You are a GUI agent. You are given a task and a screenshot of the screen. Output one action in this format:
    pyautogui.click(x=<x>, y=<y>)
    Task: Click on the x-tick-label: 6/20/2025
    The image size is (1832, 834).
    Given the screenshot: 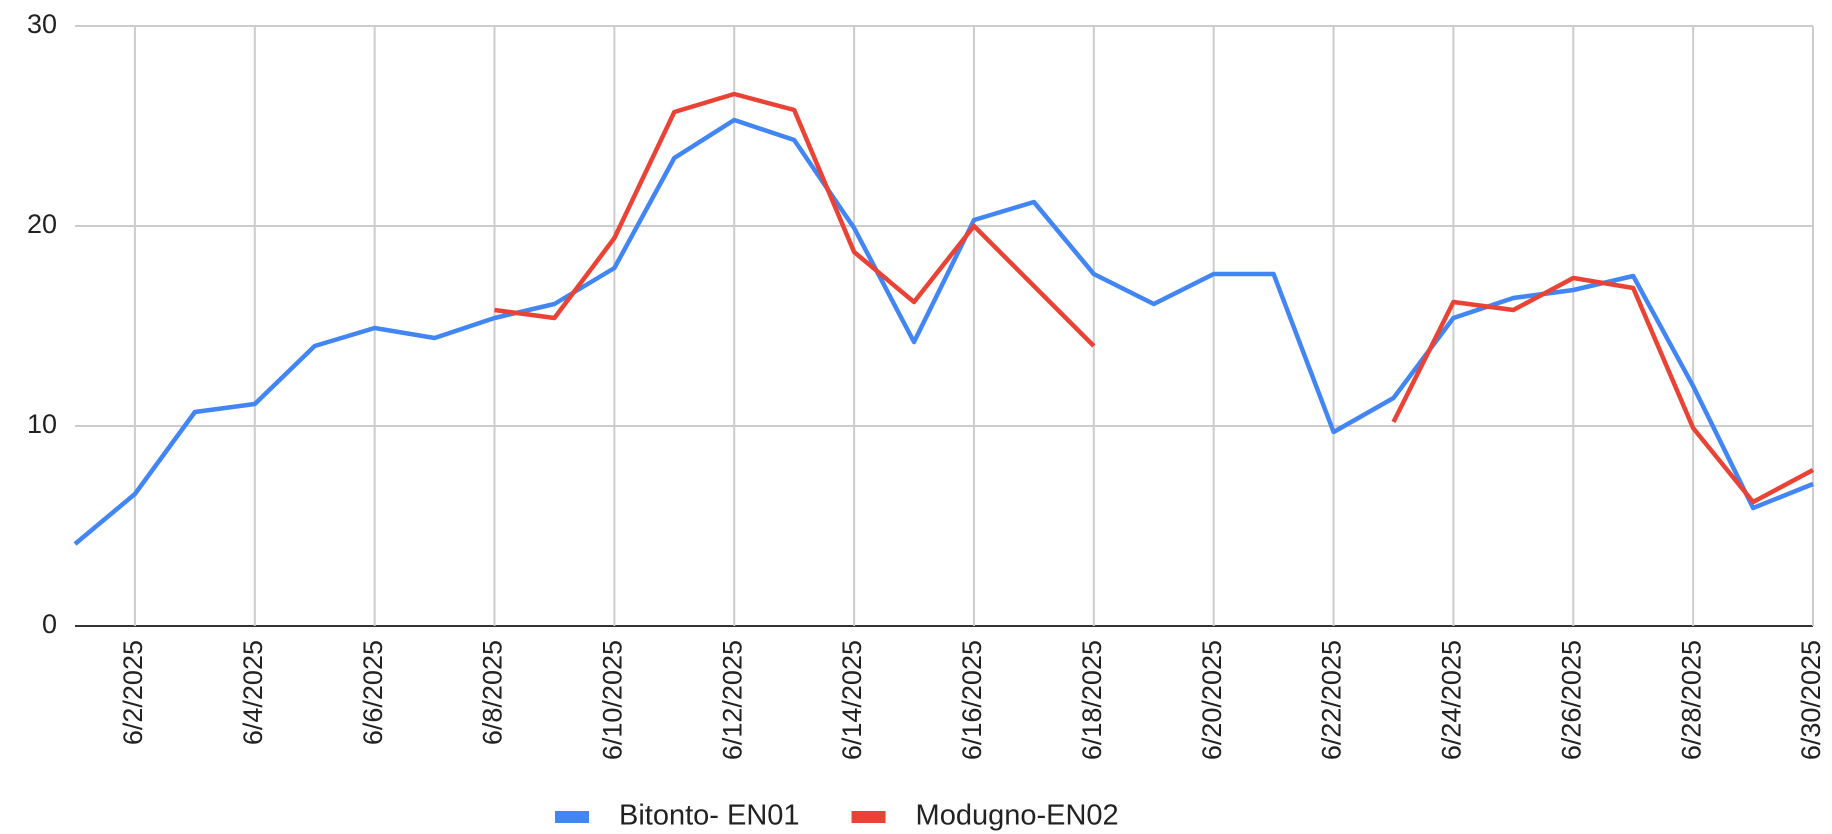 What is the action you would take?
    pyautogui.click(x=1212, y=700)
    